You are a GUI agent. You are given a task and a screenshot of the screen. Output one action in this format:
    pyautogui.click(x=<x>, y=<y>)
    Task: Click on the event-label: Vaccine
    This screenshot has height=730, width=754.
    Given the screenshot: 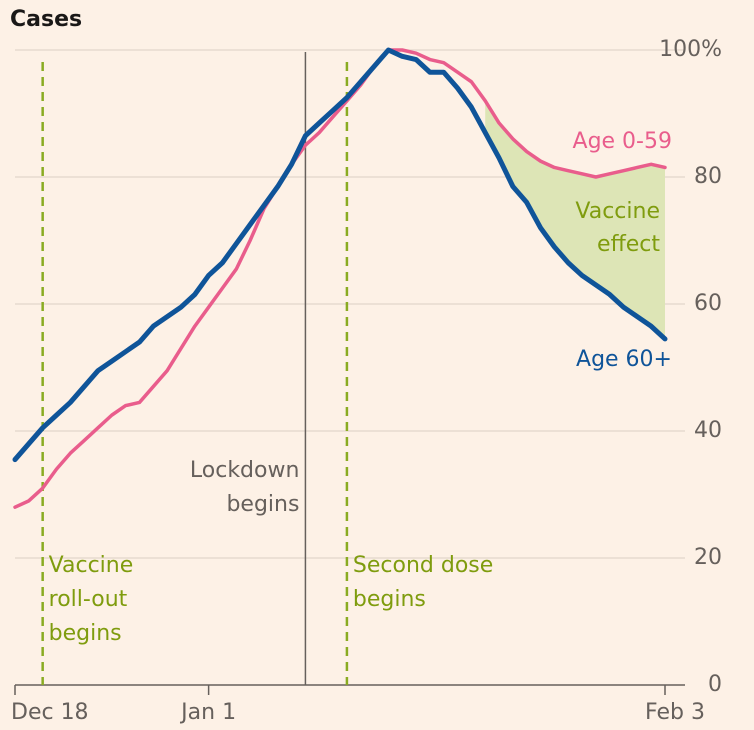 What is the action you would take?
    pyautogui.click(x=91, y=565)
    